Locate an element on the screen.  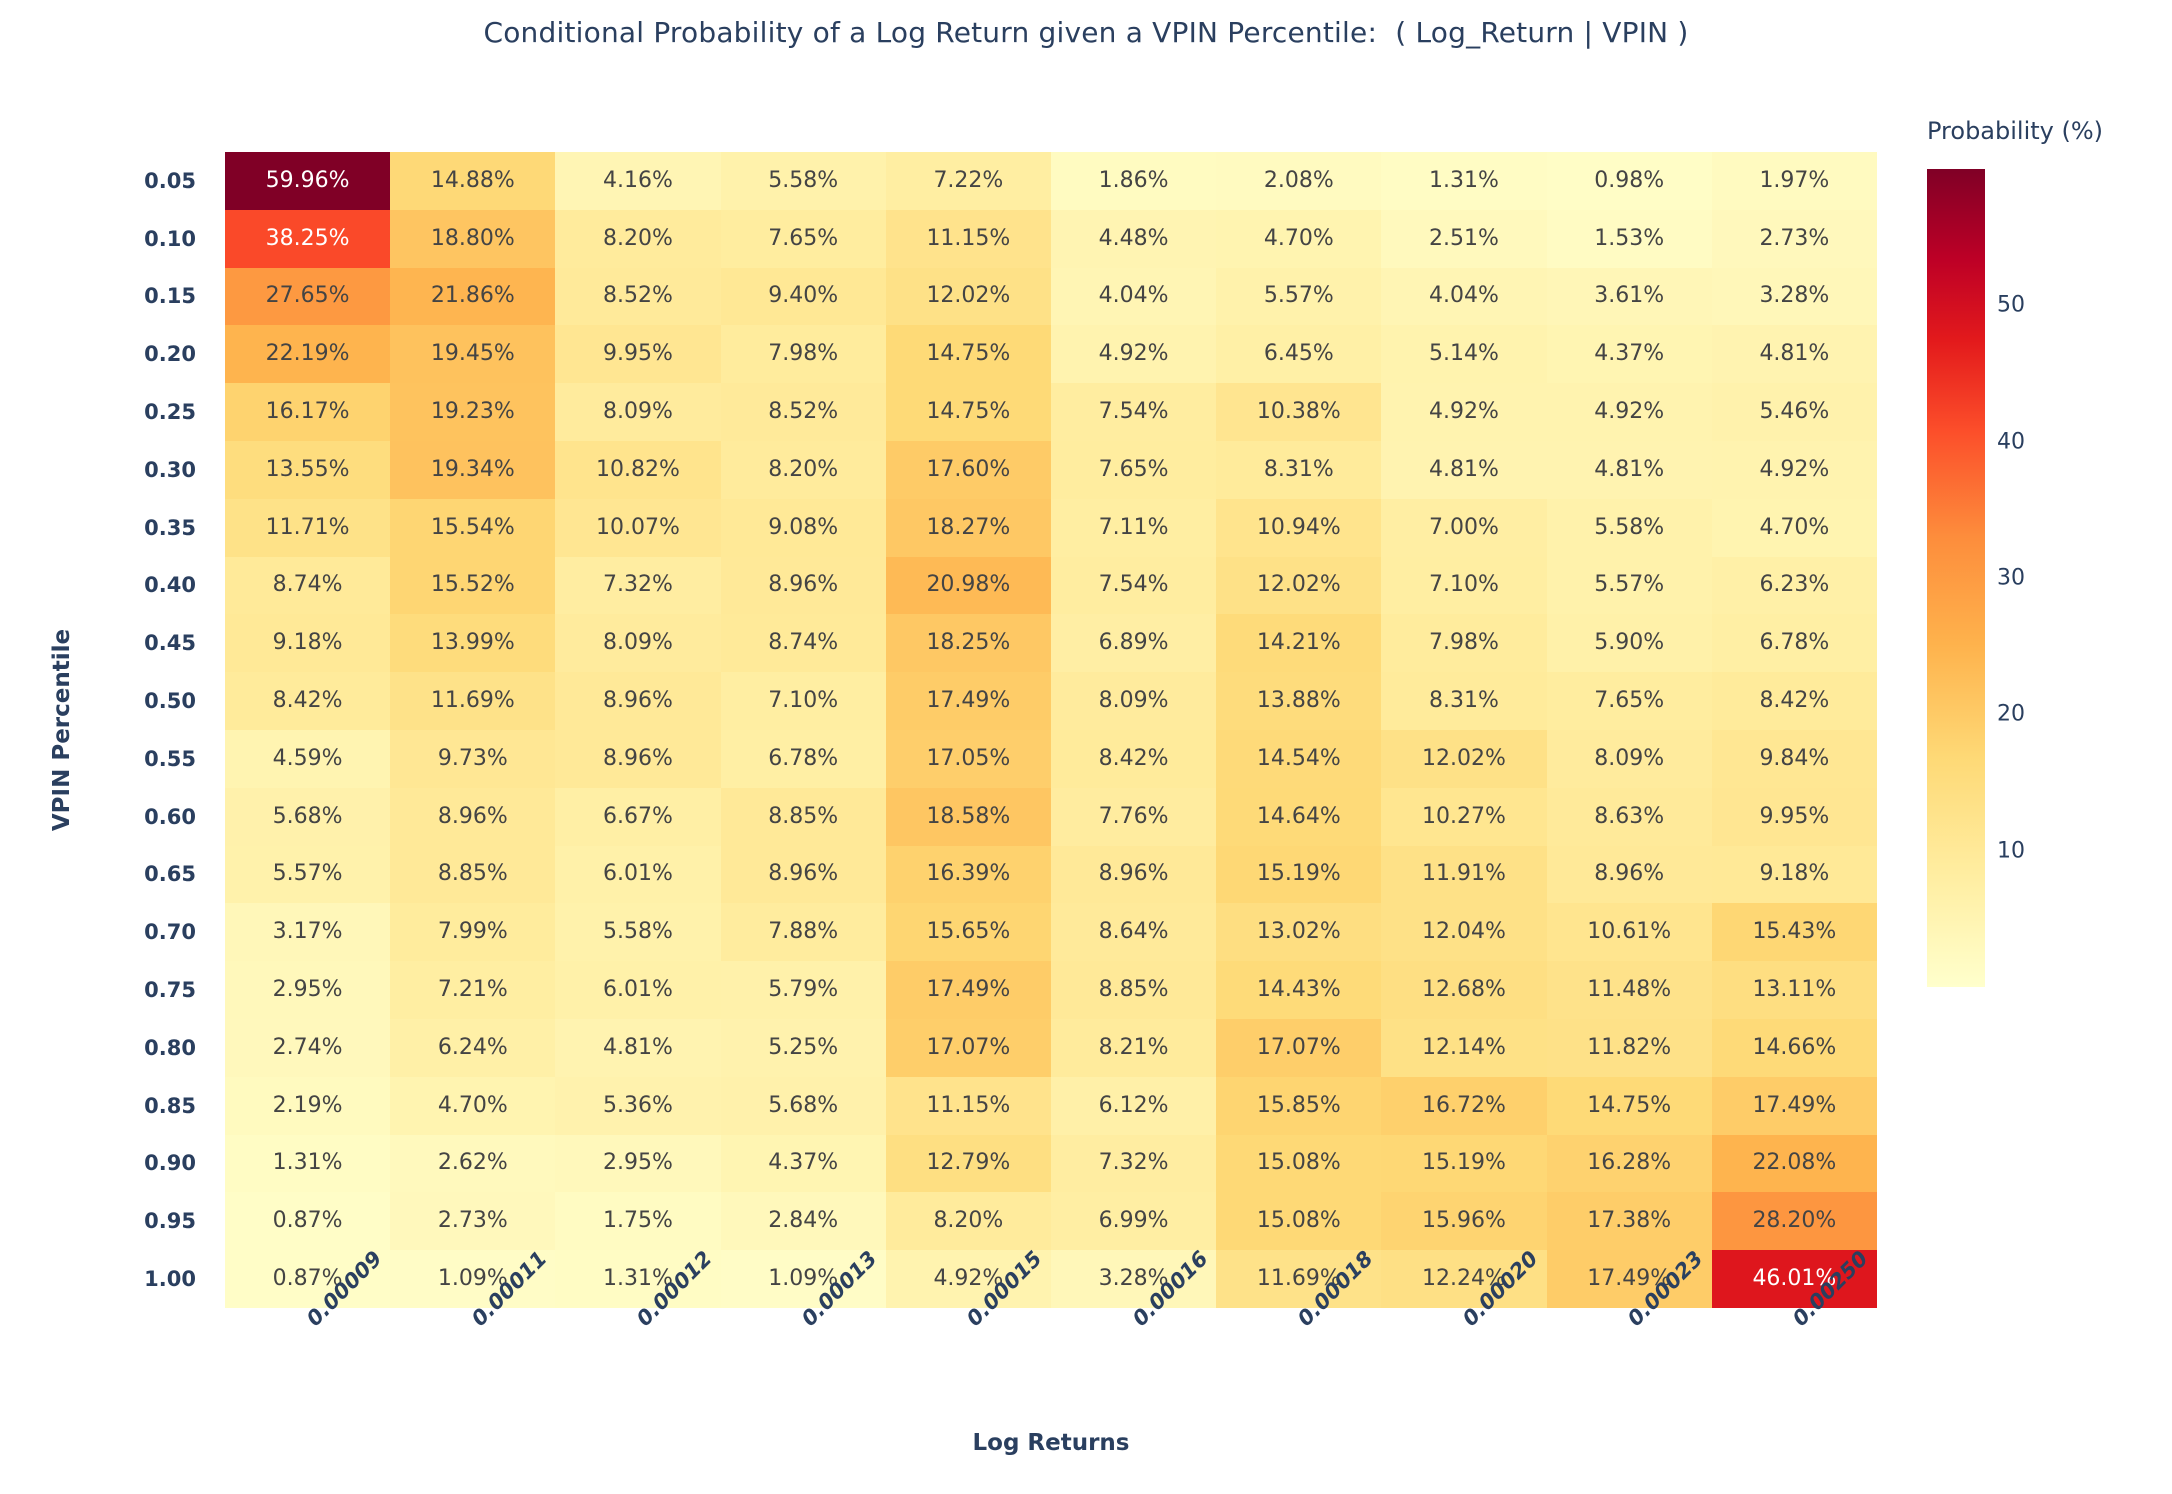
heatmap-cell-value: 10.07% is located at coordinates (638, 527).